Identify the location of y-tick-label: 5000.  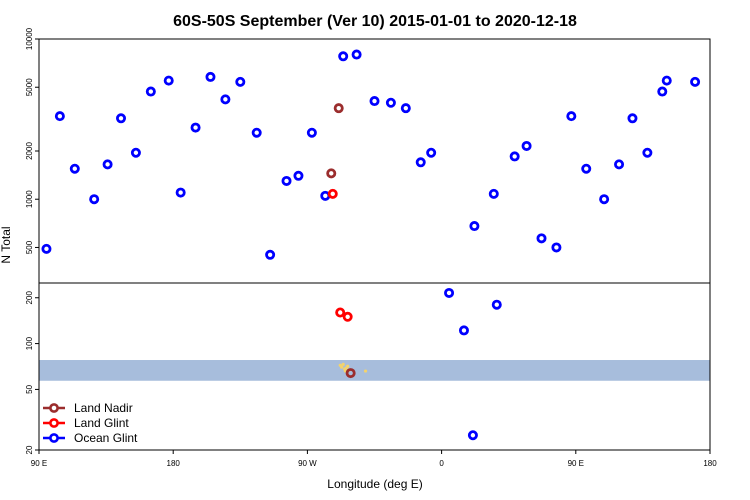
(29, 87).